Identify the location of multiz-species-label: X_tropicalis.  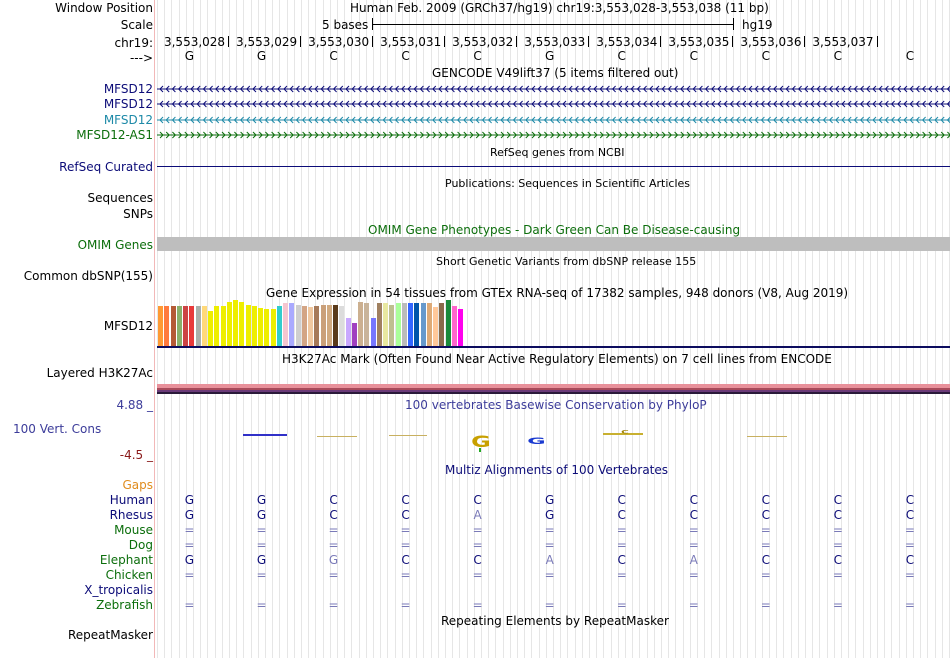
(118, 590).